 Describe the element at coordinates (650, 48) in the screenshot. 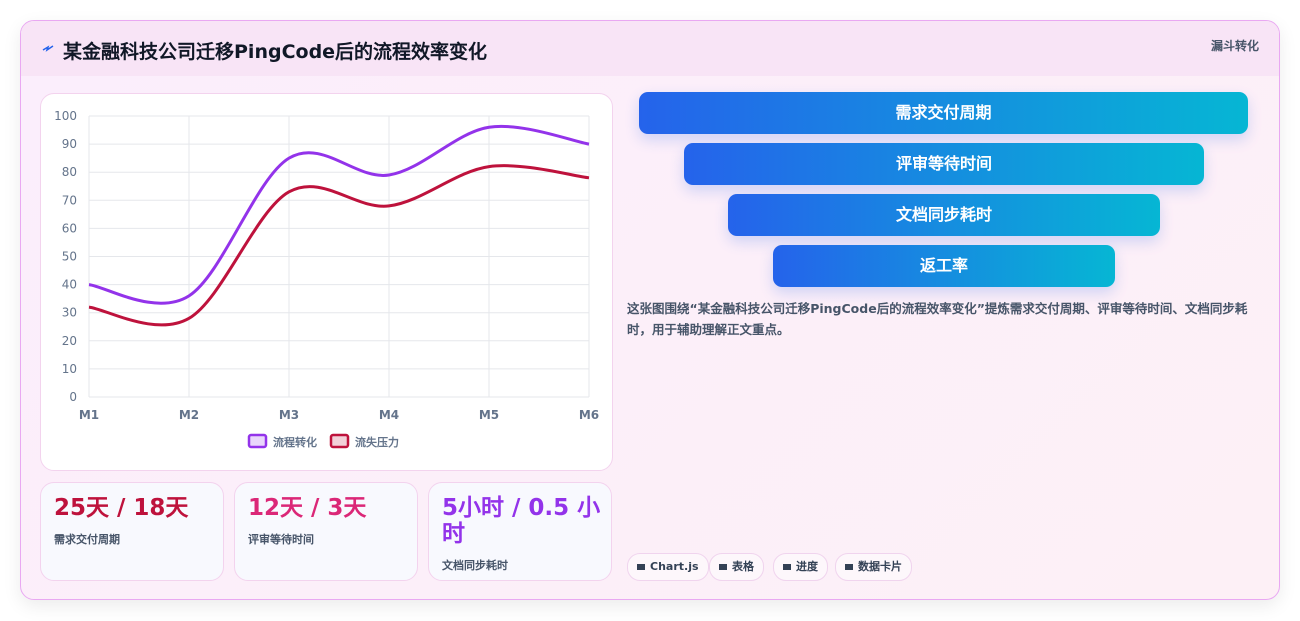

I see `header: 某金融科技公司迁移PingCode后的流程效率变化 漏斗转化` at that location.